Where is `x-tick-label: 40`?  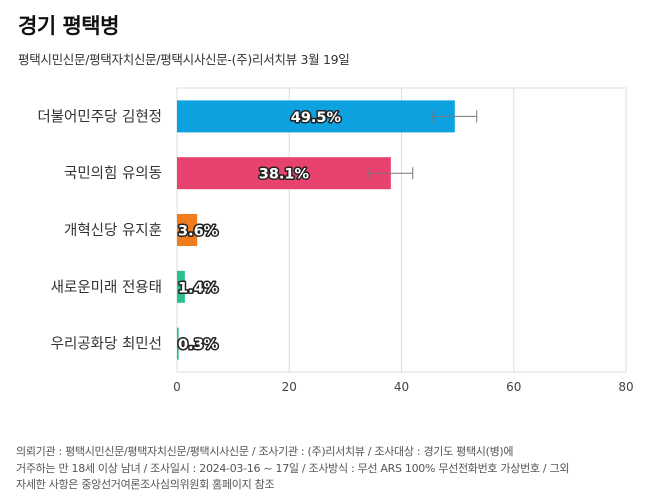 x-tick-label: 40 is located at coordinates (401, 387).